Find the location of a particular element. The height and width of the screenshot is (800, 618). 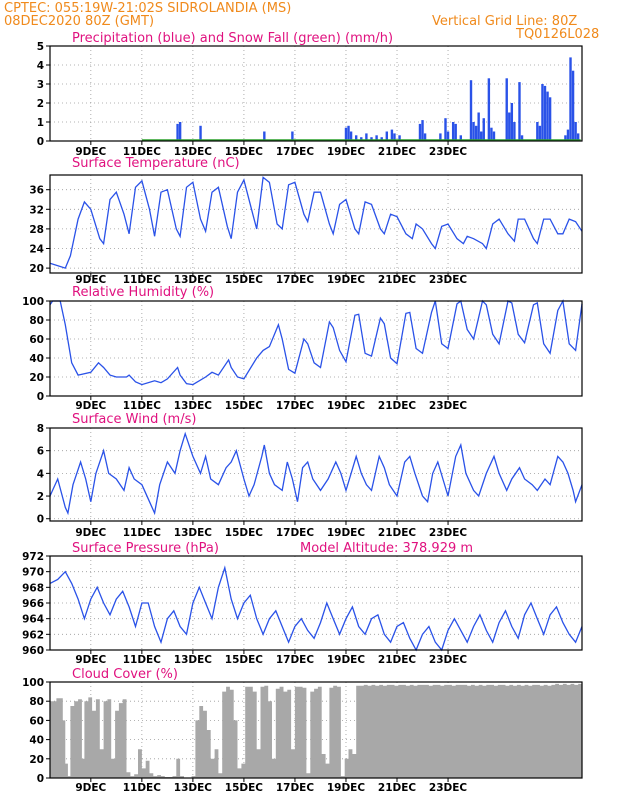

series-line is located at coordinates (316, 608).